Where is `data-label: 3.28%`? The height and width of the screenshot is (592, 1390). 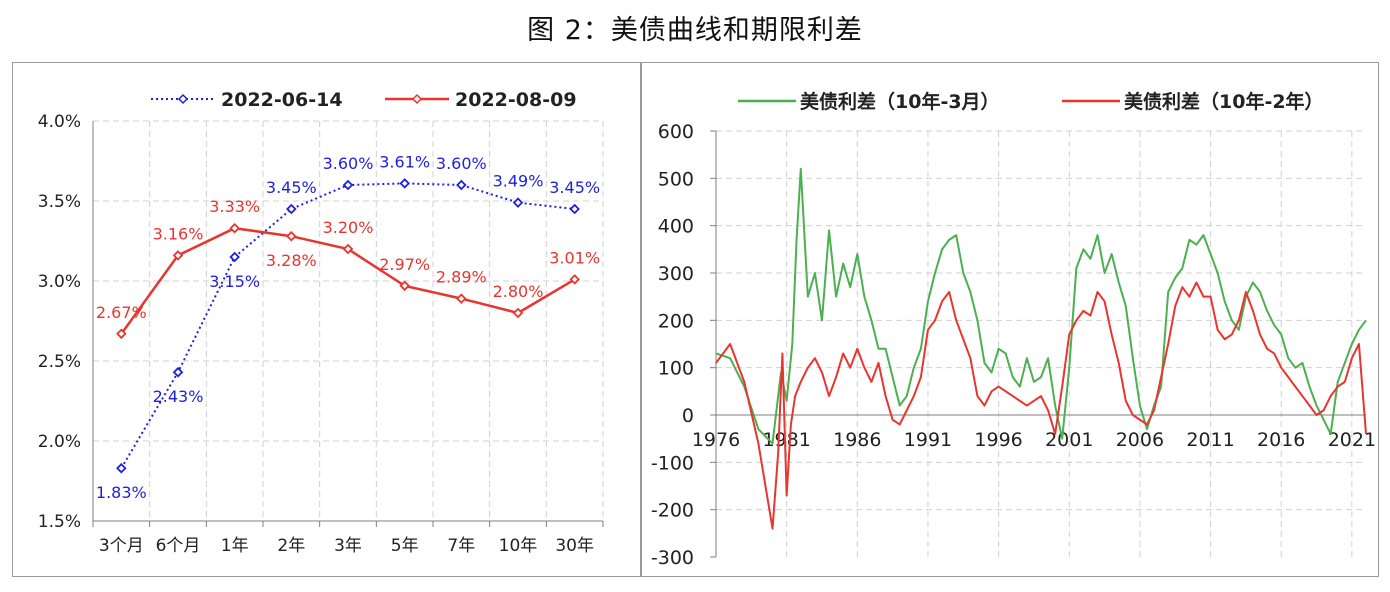 data-label: 3.28% is located at coordinates (291, 260).